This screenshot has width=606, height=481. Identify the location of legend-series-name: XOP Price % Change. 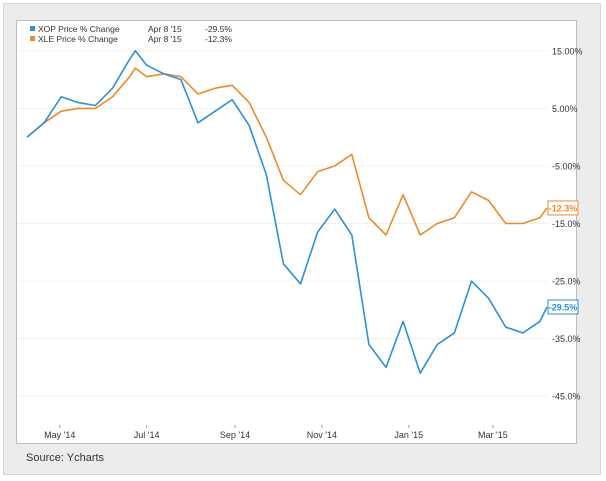
(79, 29).